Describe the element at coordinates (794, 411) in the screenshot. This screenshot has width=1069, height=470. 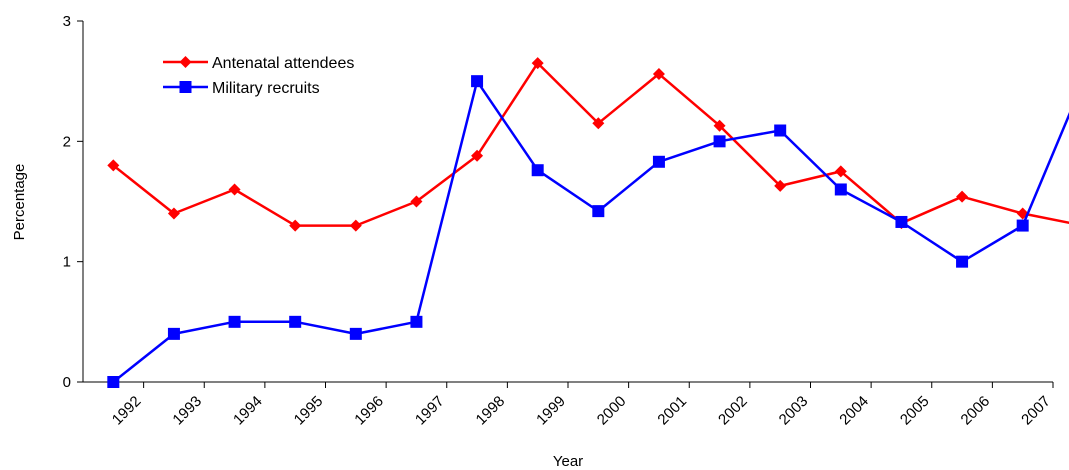
I see `x-tick-label: 2003` at that location.